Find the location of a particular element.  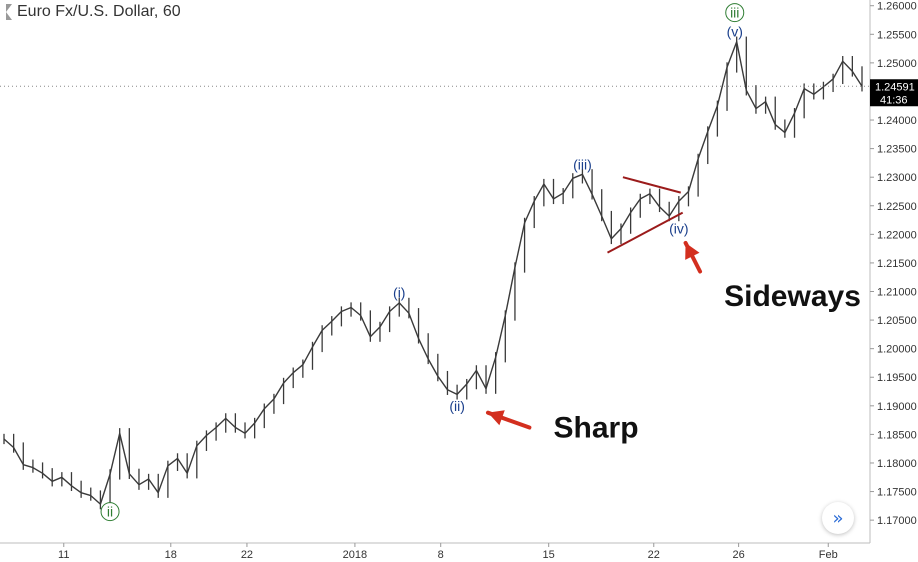

price-axis-label: 1.17500 is located at coordinates (897, 493).